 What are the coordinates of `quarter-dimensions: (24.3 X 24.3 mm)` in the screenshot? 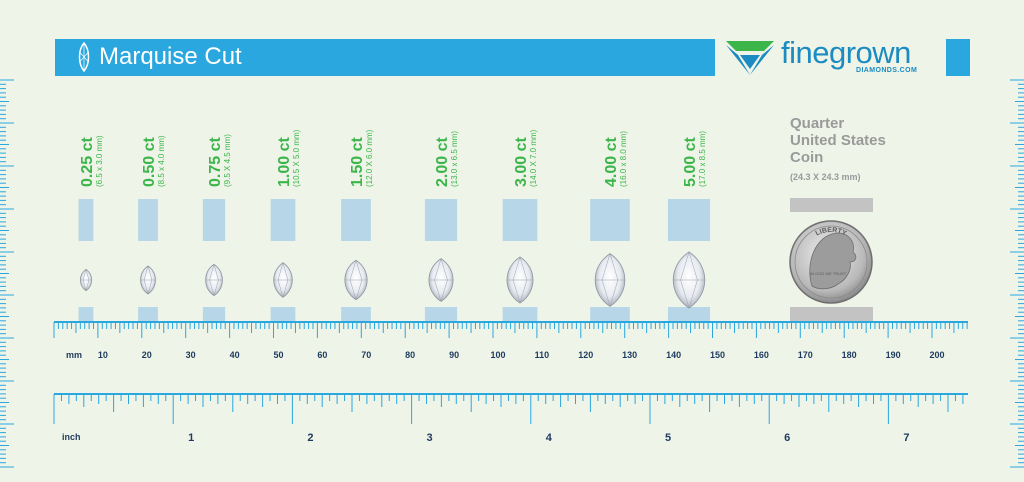 It's located at (825, 177).